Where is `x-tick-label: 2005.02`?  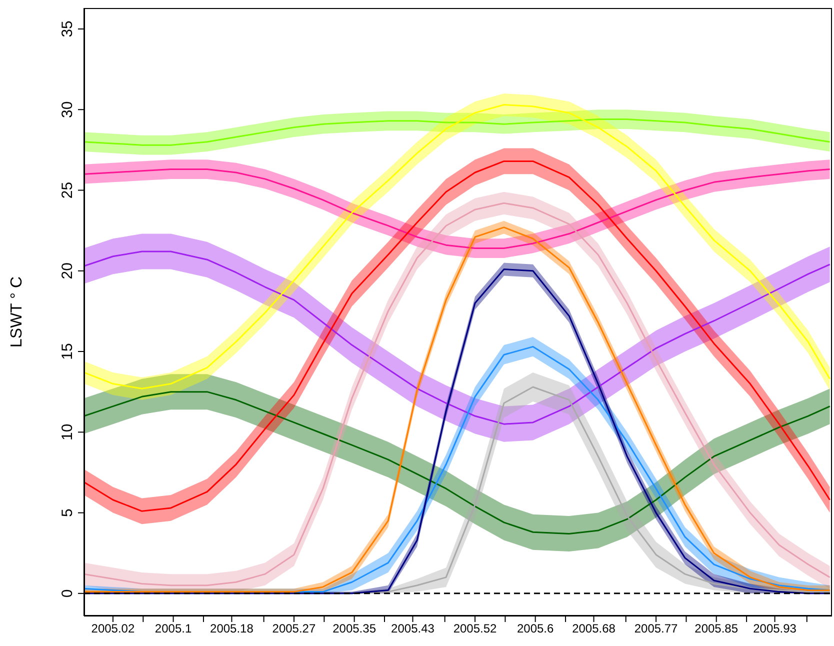 x-tick-label: 2005.02 is located at coordinates (113, 629).